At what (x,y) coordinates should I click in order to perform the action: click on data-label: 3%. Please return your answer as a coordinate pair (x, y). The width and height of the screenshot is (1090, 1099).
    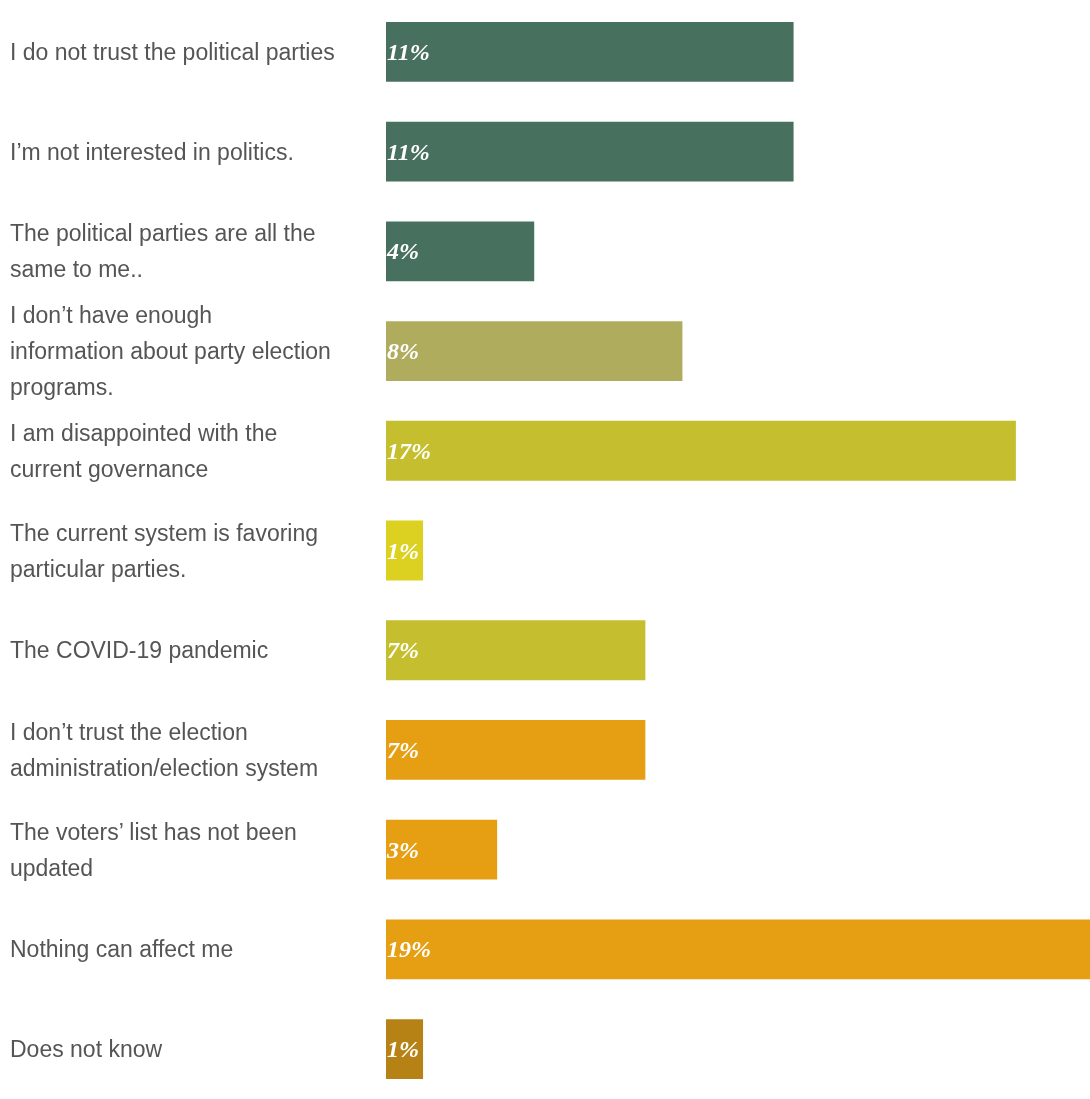
    Looking at the image, I should click on (402, 849).